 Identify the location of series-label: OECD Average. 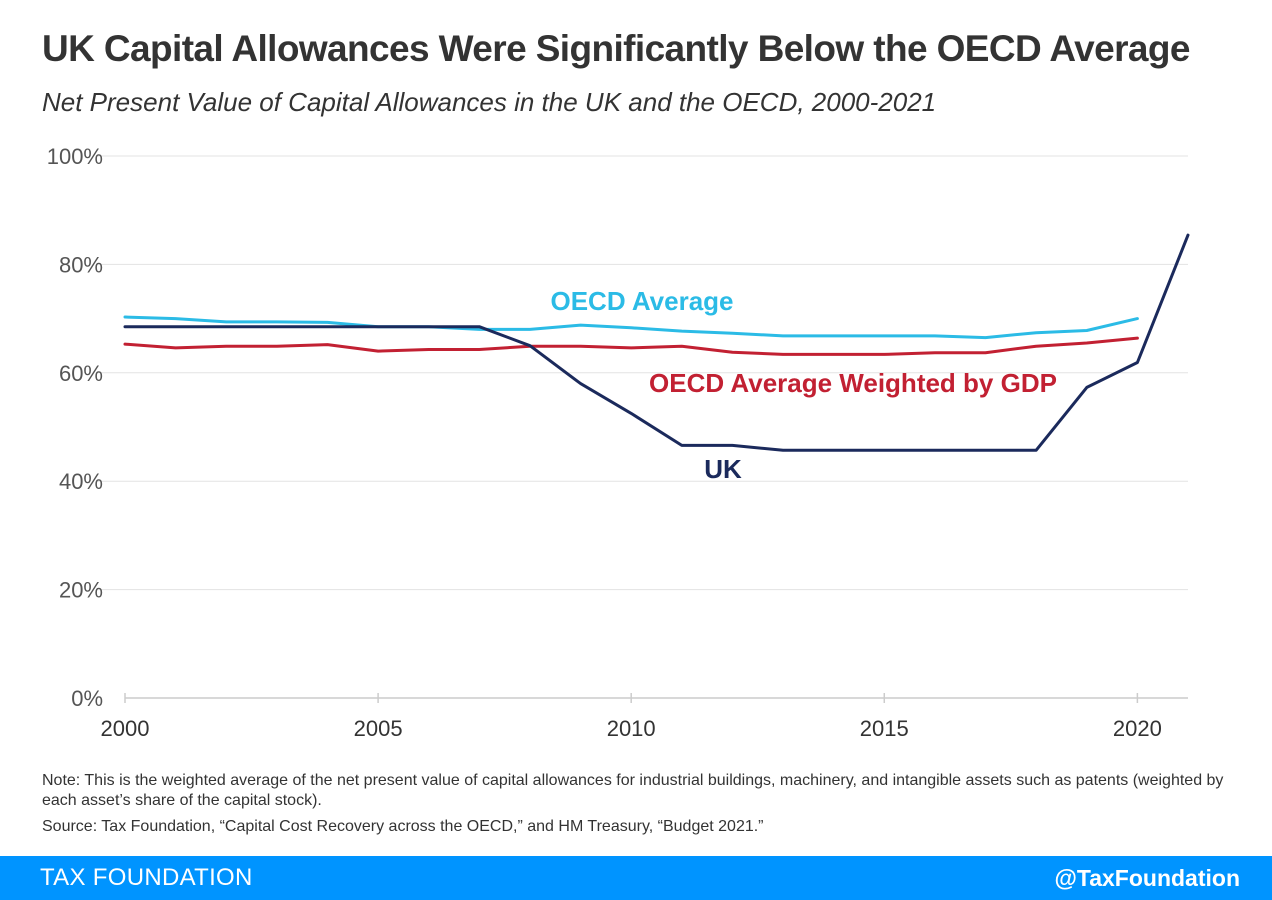
(641, 301).